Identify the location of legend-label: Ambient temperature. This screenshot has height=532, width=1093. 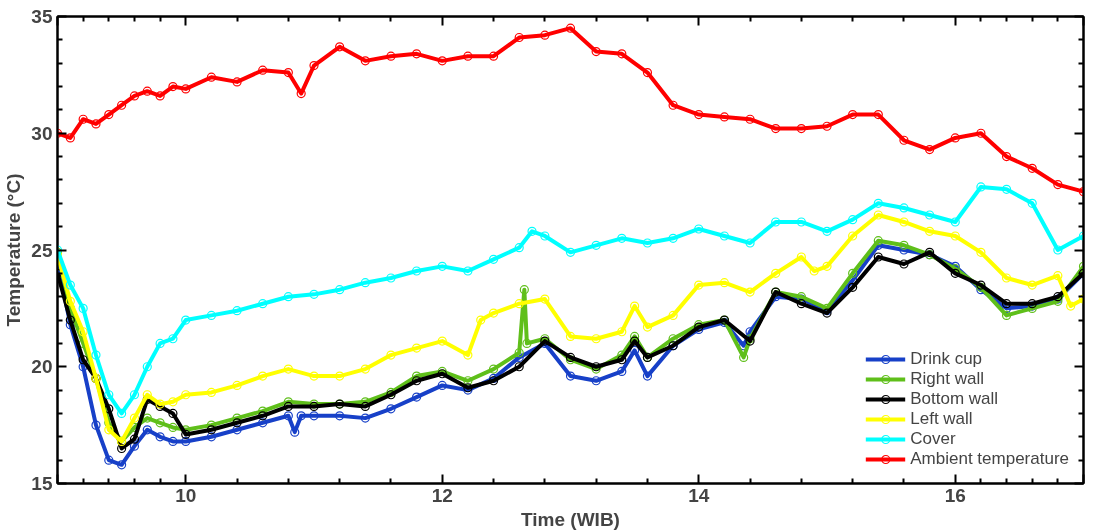
(989, 459).